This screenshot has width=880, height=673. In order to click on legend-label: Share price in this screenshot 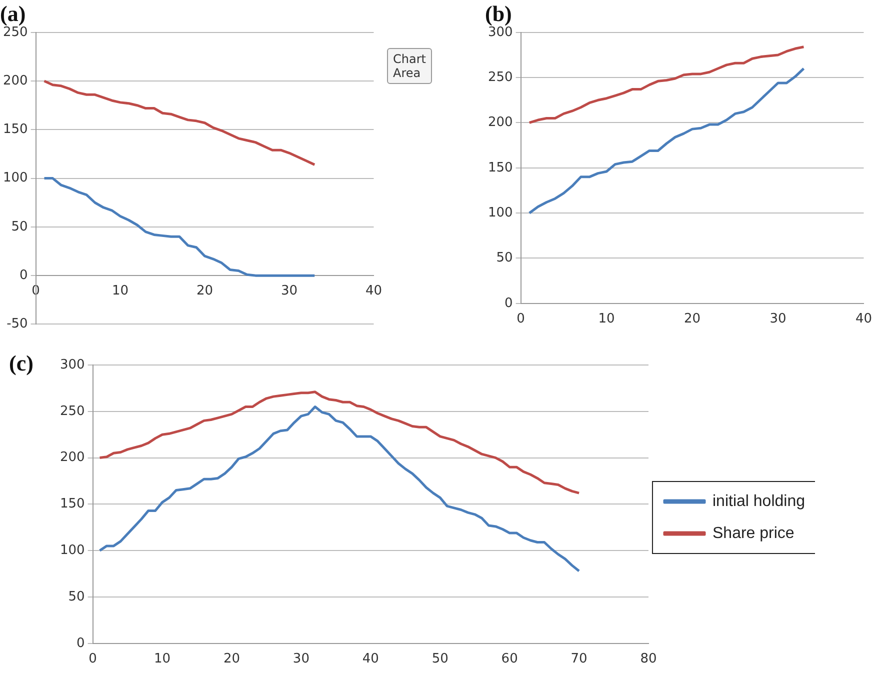, I will do `click(753, 533)`.